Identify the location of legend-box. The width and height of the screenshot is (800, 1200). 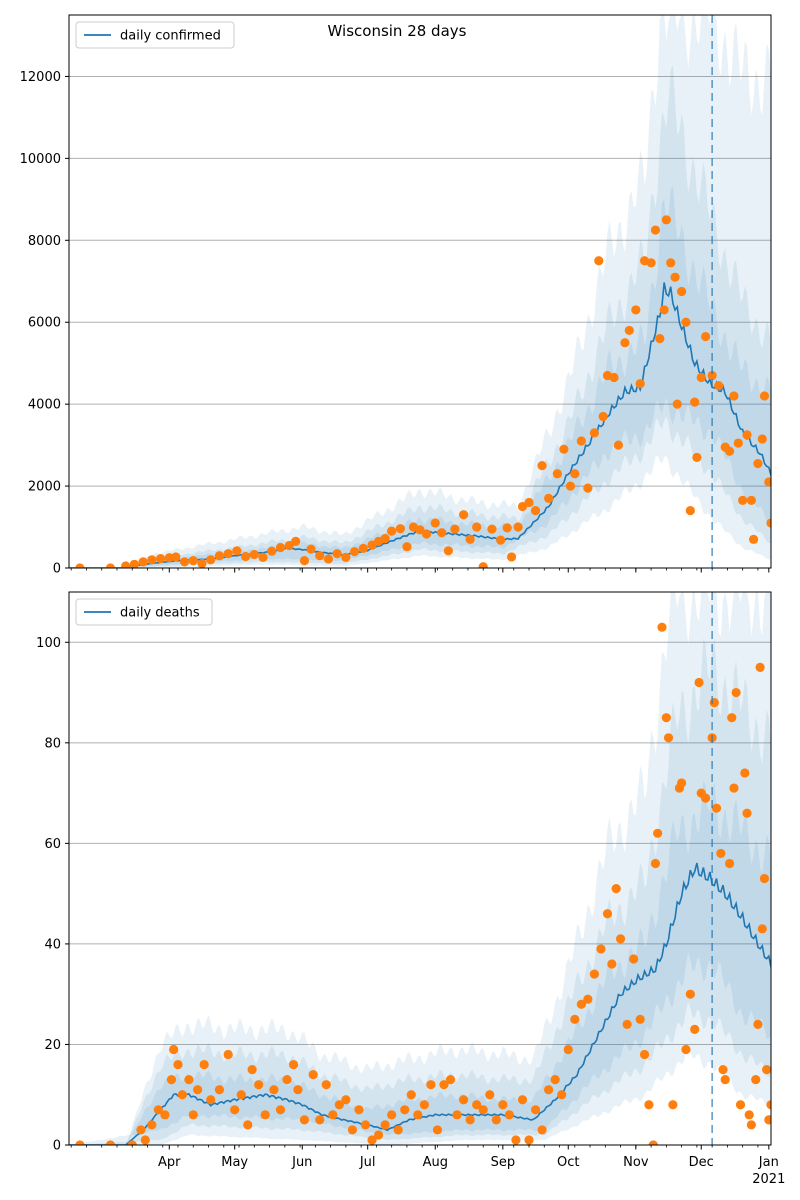
(144, 612).